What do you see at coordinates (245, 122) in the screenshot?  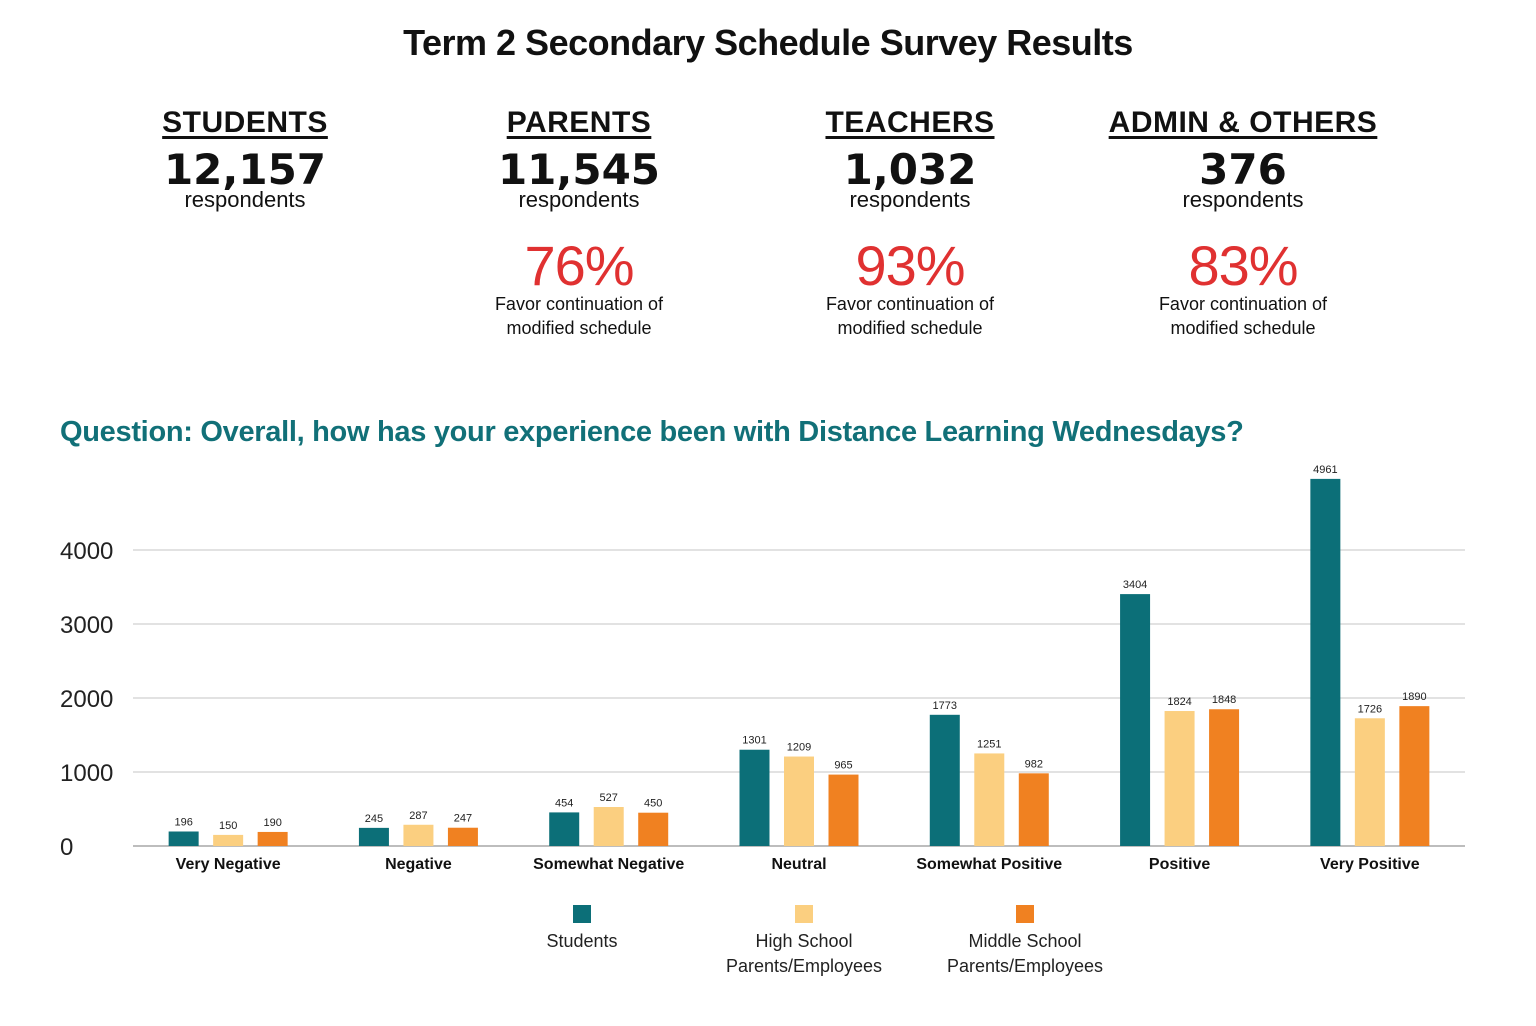 I see `stat-group-label: STUDENTS` at bounding box center [245, 122].